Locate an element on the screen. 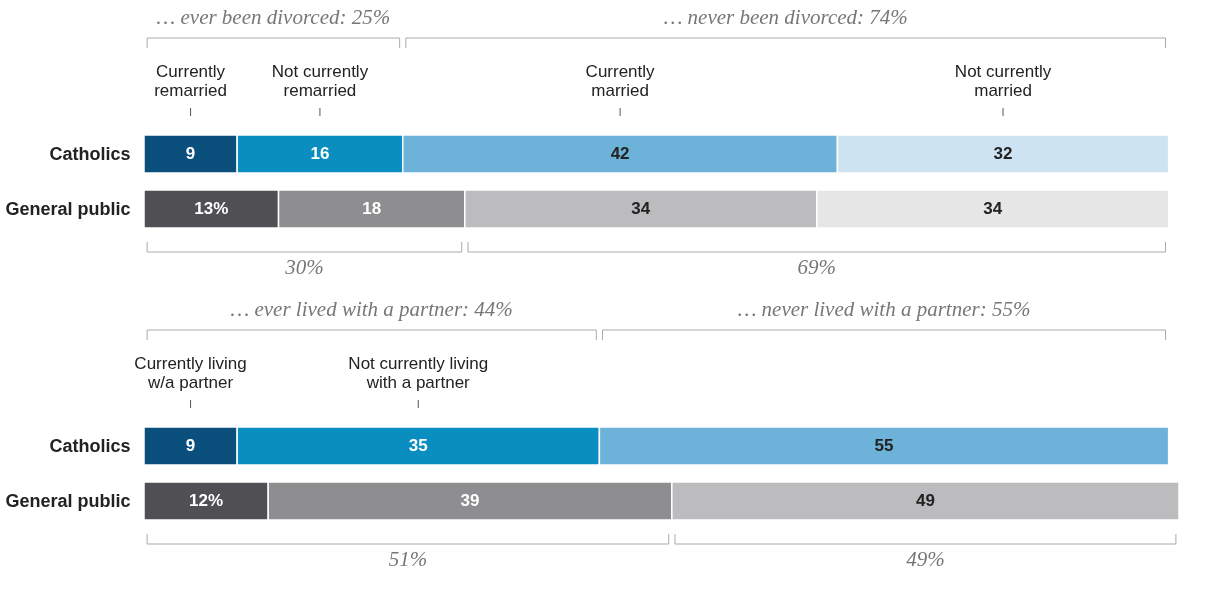 This screenshot has height=596, width=1219. data-label: 42 is located at coordinates (620, 153).